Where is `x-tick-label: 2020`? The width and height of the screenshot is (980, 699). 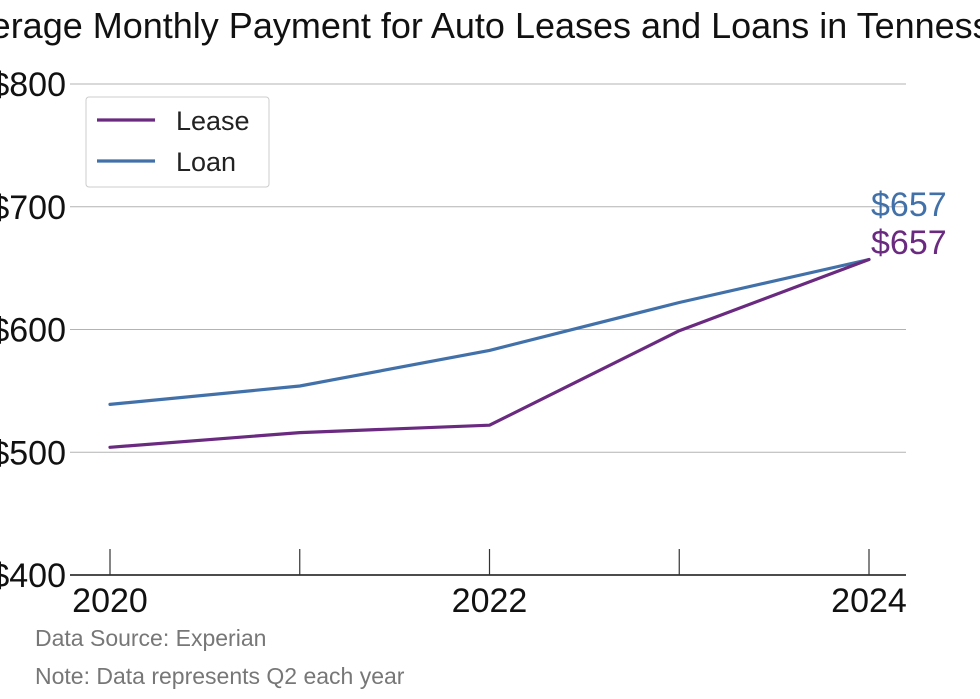
x-tick-label: 2020 is located at coordinates (110, 601).